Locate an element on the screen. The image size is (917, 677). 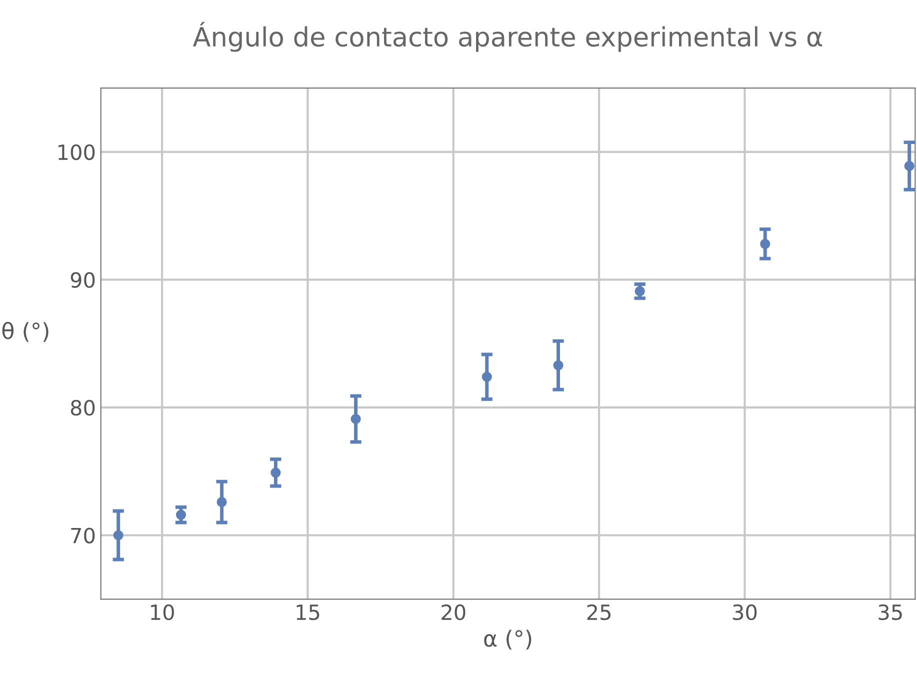
x-tick-label: 10 is located at coordinates (162, 612).